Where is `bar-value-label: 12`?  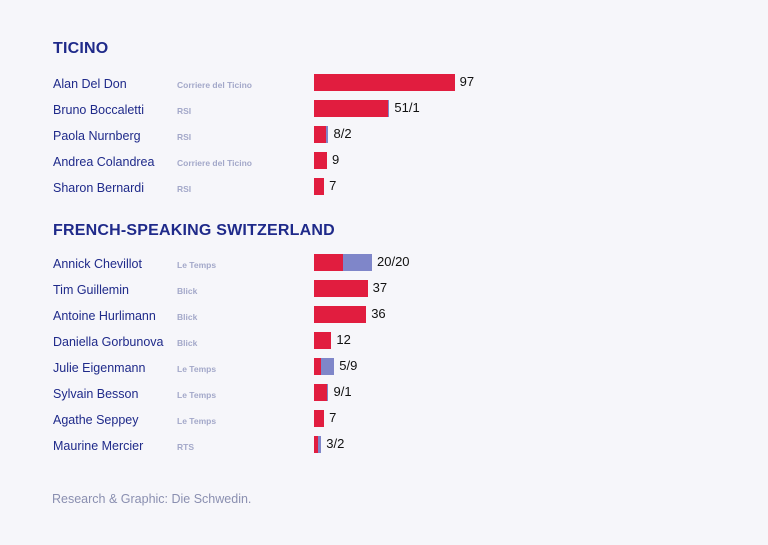
bar-value-label: 12 is located at coordinates (343, 339).